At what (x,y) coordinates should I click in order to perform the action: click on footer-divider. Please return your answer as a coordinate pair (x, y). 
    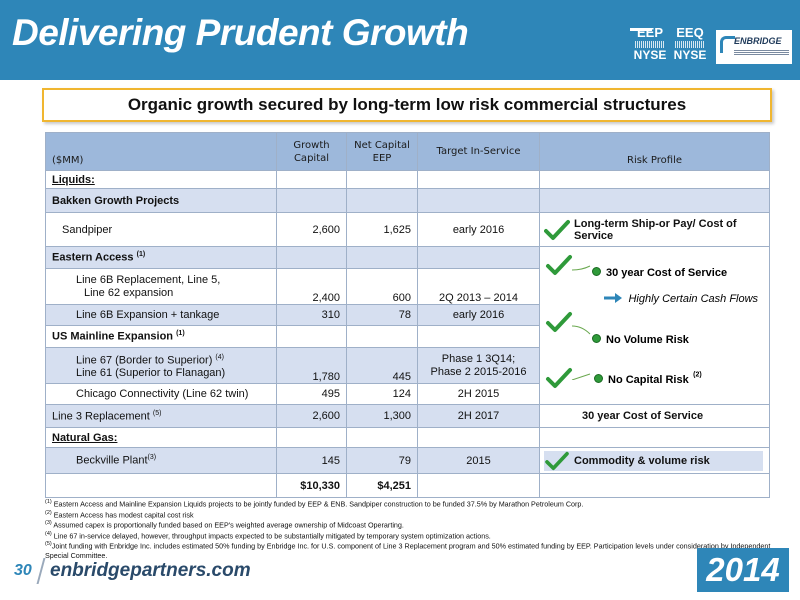
    Looking at the image, I should click on (41, 571).